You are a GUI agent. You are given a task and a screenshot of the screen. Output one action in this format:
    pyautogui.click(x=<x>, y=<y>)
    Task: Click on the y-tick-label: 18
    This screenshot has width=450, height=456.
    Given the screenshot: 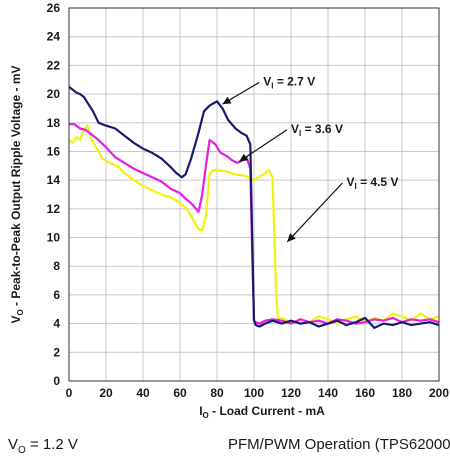 What is the action you would take?
    pyautogui.click(x=54, y=123)
    